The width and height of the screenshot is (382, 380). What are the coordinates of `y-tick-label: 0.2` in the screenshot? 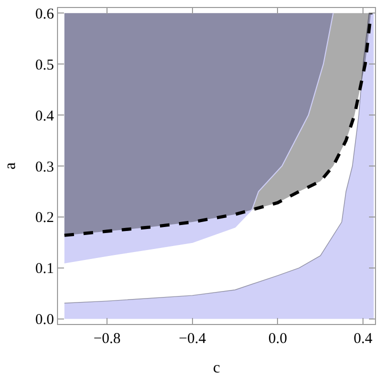 It's located at (44, 218).